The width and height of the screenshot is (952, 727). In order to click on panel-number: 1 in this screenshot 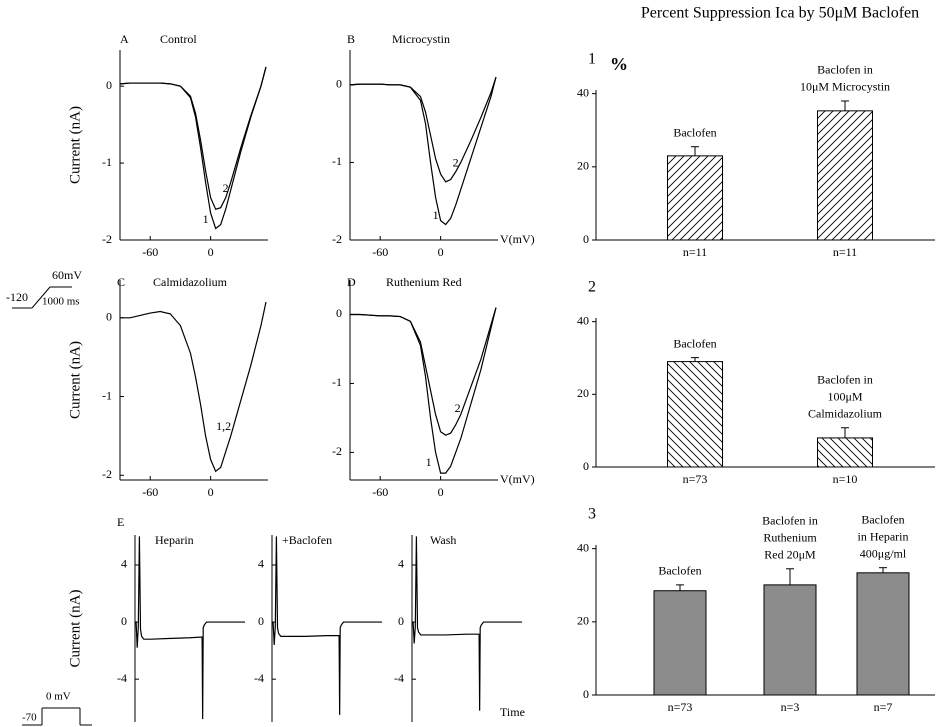, I will do `click(592, 59)`.